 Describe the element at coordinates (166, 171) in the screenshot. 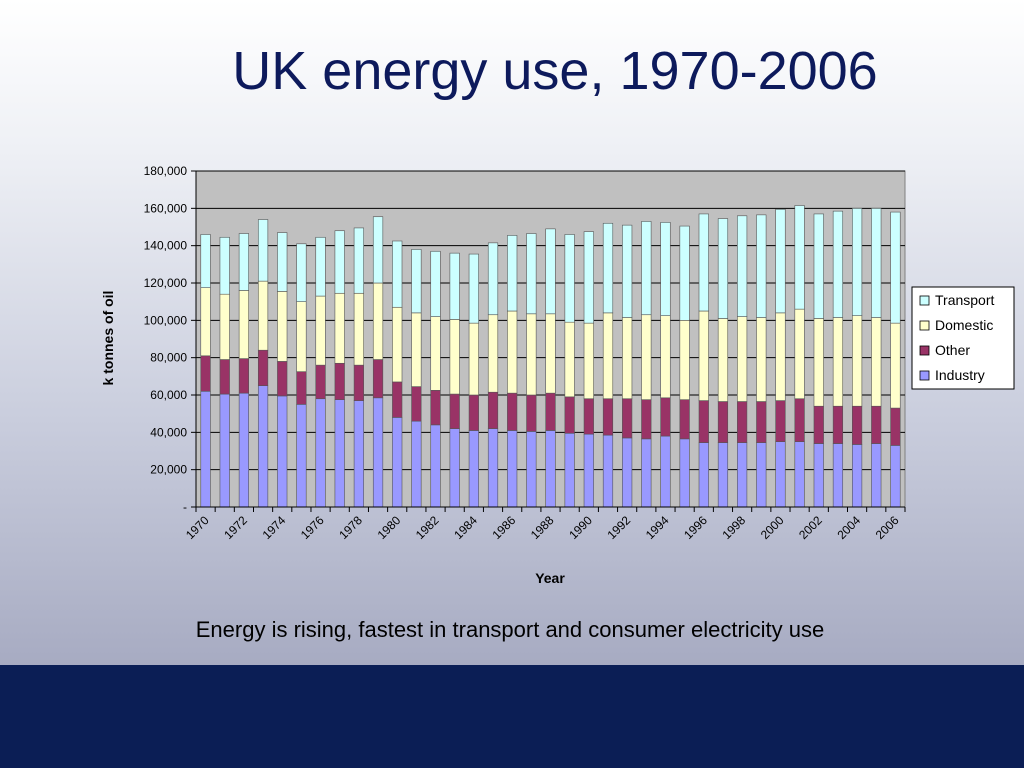

I see `y-tick-label: 180,000` at that location.